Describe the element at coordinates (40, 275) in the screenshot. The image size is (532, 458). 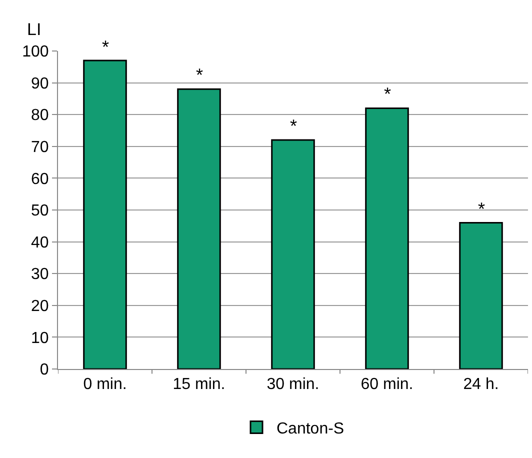
I see `y-tick-label: 30` at that location.